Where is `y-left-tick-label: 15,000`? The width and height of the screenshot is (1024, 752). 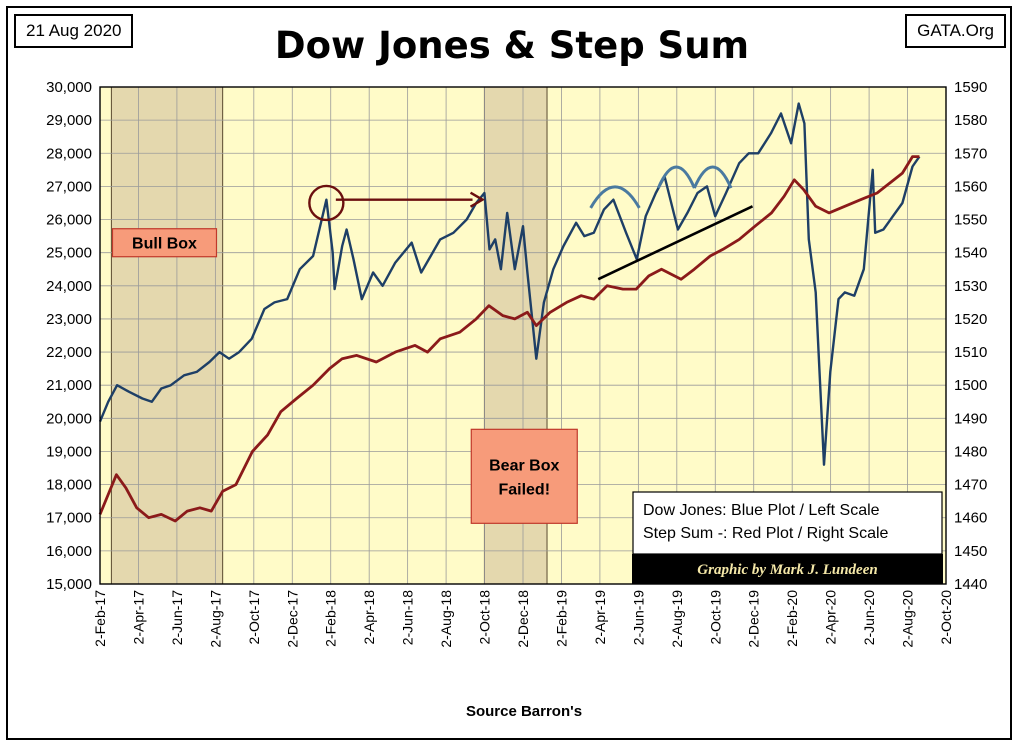 y-left-tick-label: 15,000 is located at coordinates (69, 584).